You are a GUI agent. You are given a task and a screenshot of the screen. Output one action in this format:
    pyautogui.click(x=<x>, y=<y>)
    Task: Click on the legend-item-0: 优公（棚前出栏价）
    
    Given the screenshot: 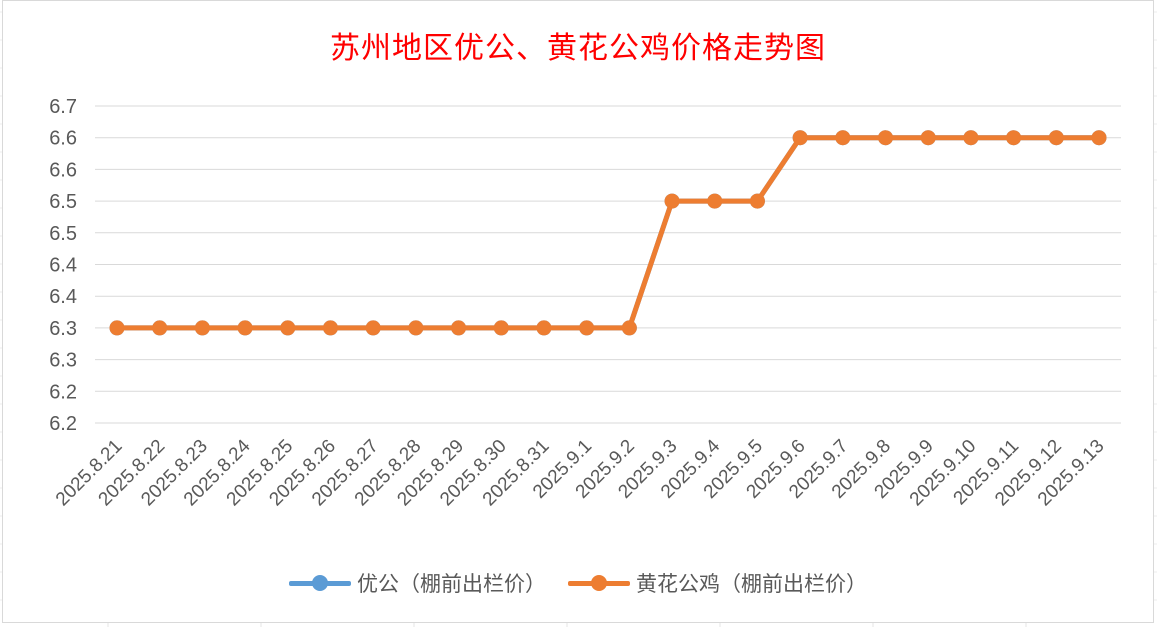 What is the action you would take?
    pyautogui.click(x=417, y=583)
    